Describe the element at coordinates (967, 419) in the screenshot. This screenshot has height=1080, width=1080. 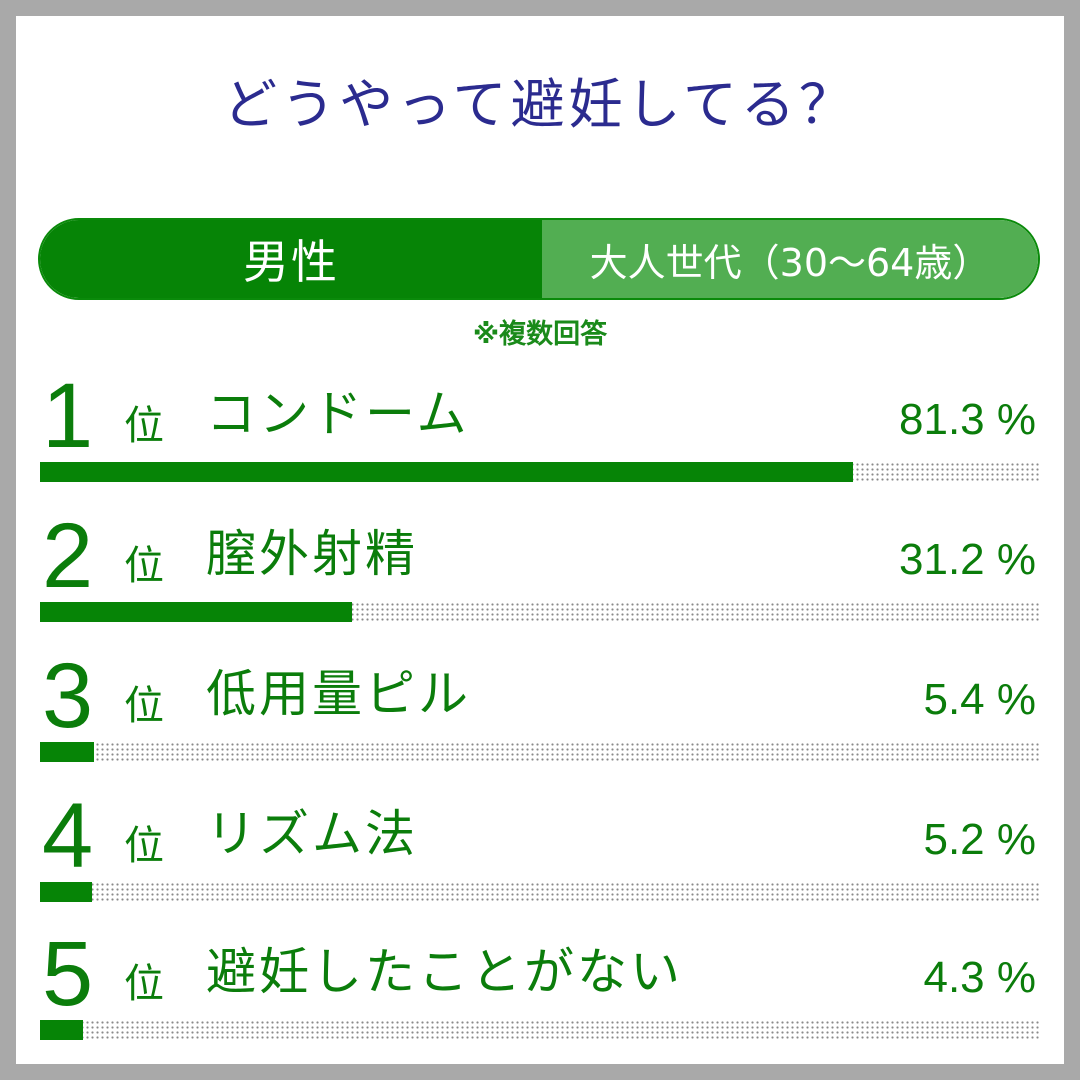
I see `value-label: 81.3 %` at that location.